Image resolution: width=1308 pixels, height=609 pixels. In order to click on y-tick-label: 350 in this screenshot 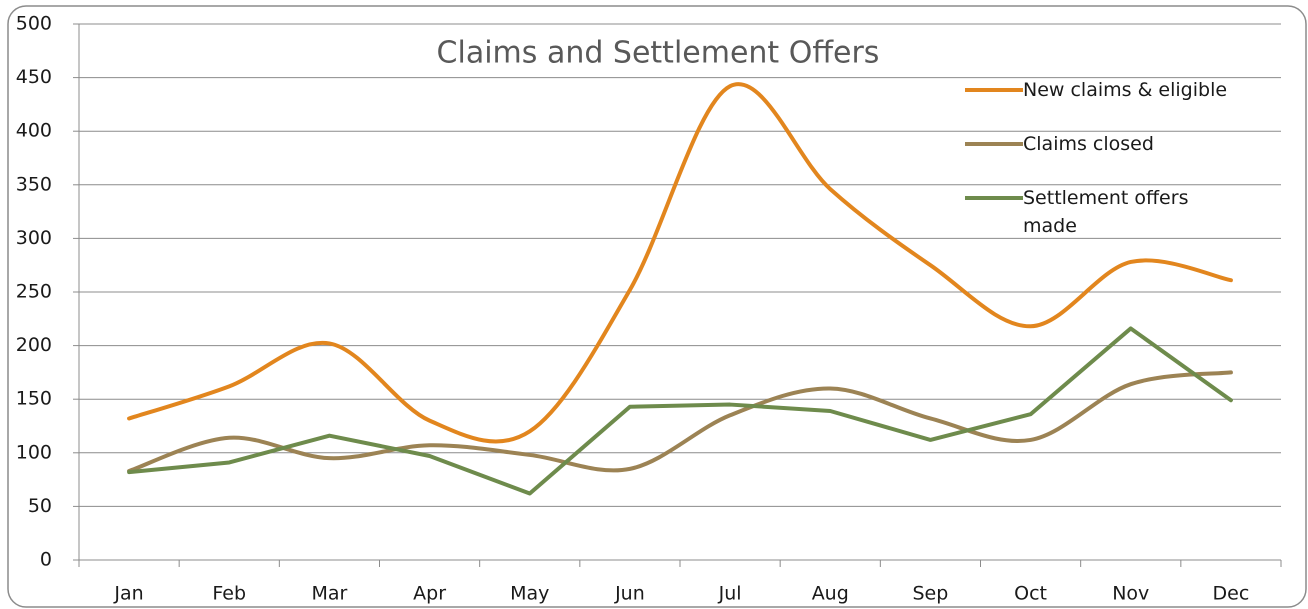, I will do `click(34, 184)`.